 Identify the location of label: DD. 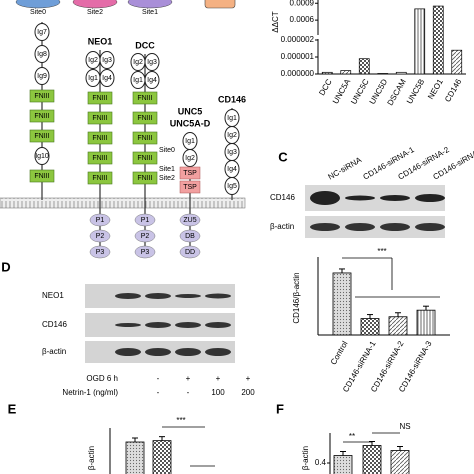
(190, 252).